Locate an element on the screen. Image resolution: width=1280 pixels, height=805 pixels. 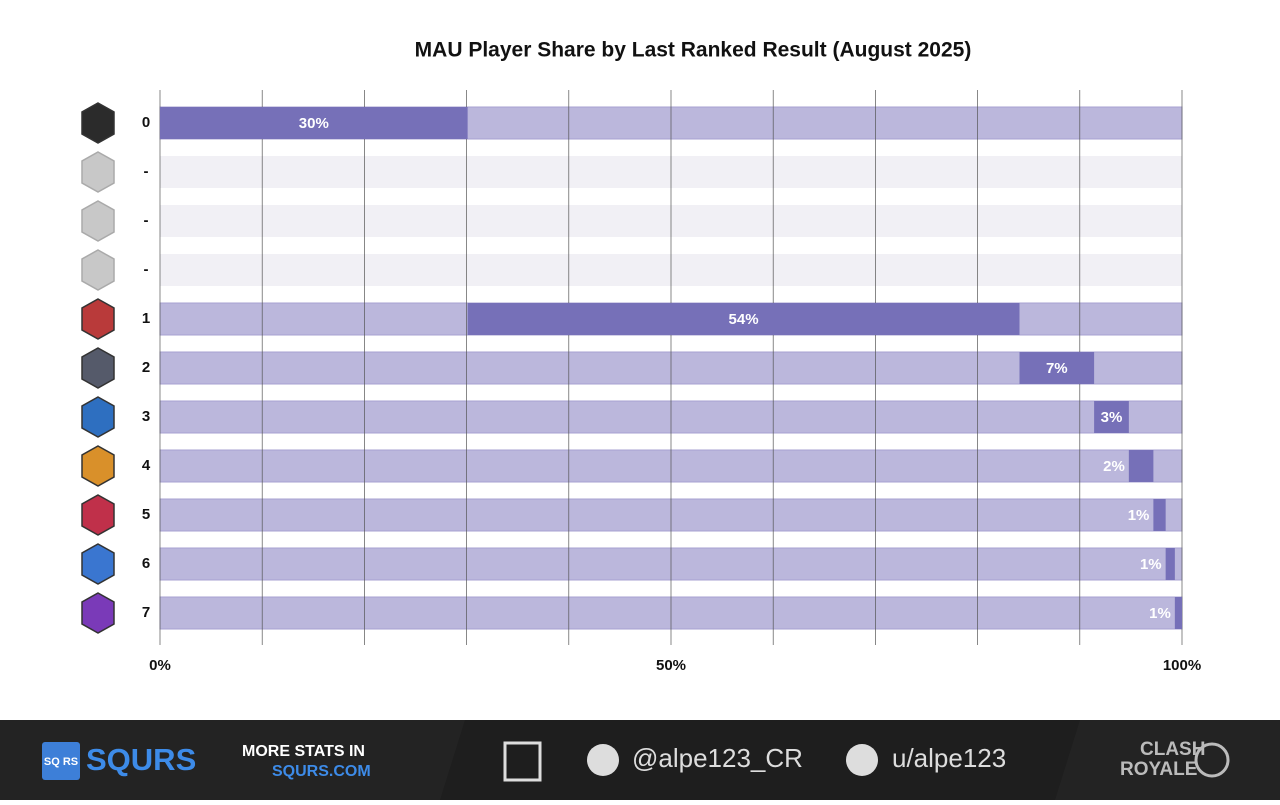
game-logo: ROYALE is located at coordinates (1158, 769).